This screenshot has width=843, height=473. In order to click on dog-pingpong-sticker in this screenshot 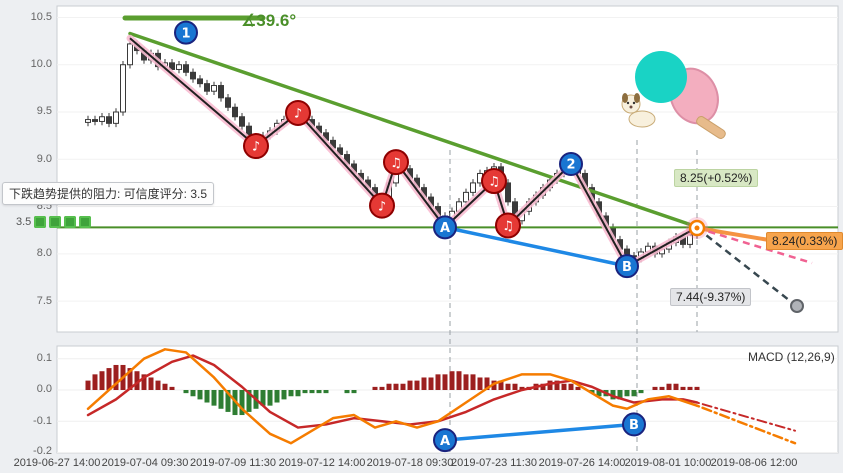, I will do `click(673, 95)`.